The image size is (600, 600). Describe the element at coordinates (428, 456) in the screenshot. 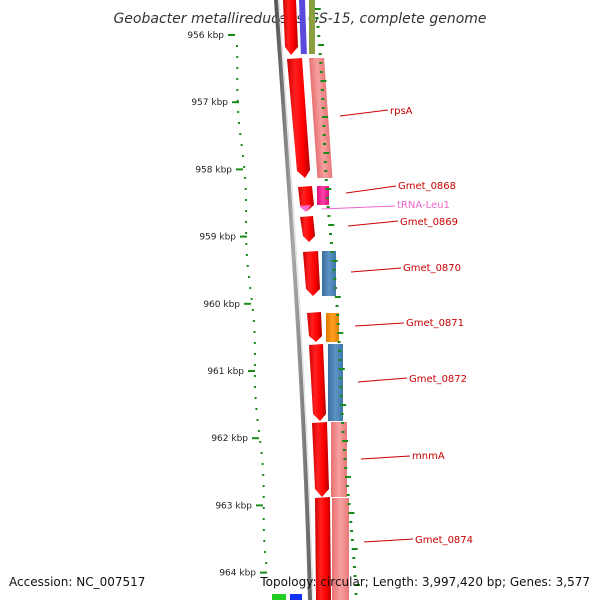

I see `feature-label: mnmA` at that location.